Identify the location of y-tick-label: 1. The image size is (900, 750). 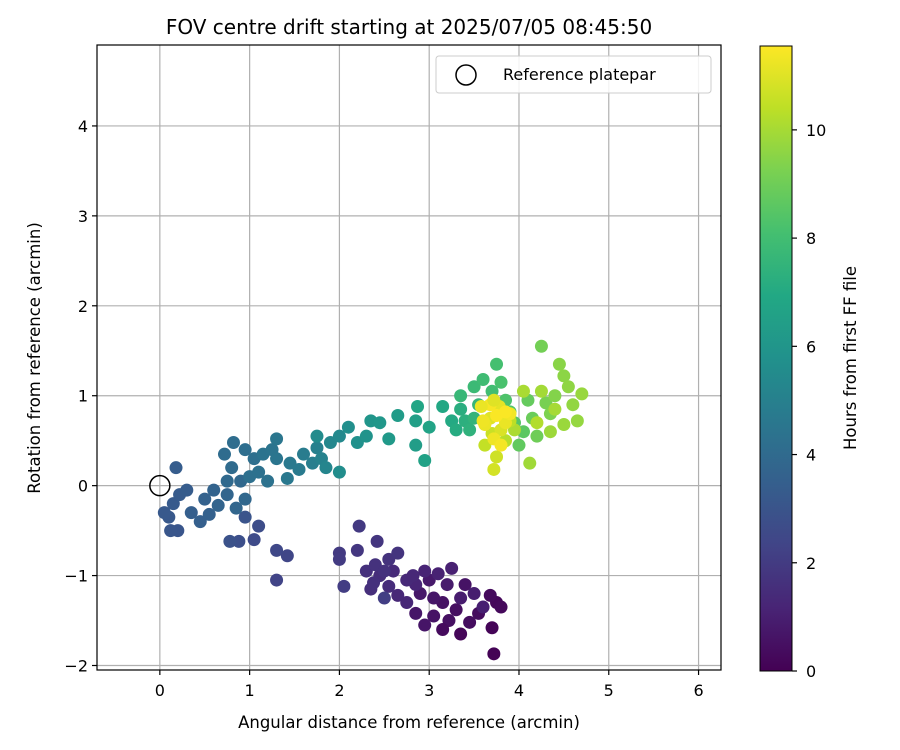
(83, 396).